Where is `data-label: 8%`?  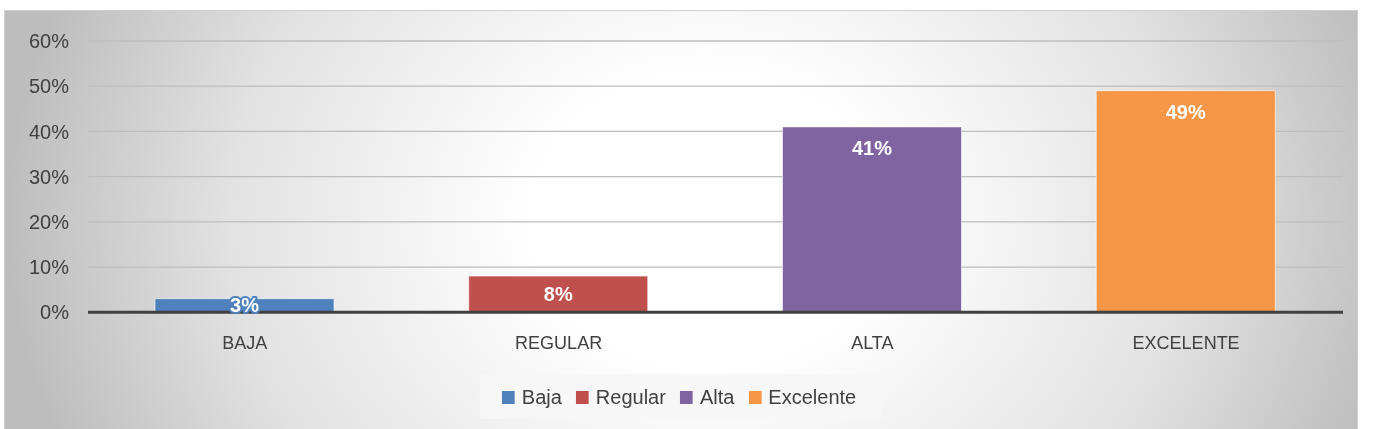 data-label: 8% is located at coordinates (558, 294).